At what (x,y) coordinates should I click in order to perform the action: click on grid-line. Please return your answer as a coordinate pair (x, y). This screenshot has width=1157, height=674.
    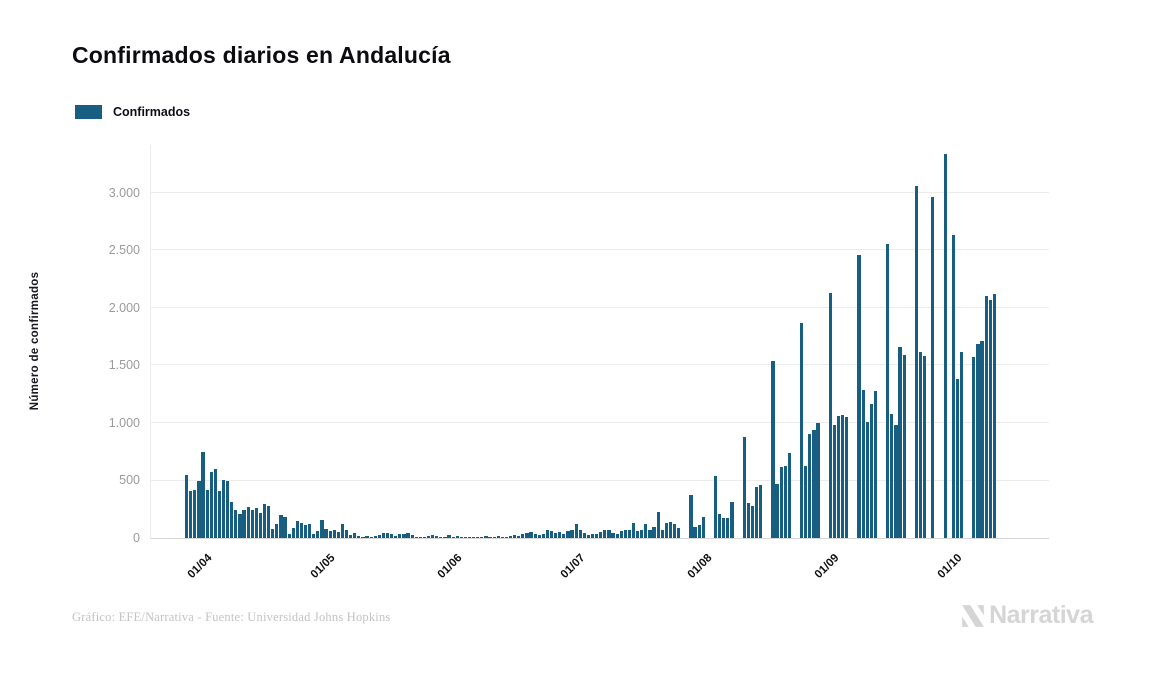
    Looking at the image, I should click on (600, 365).